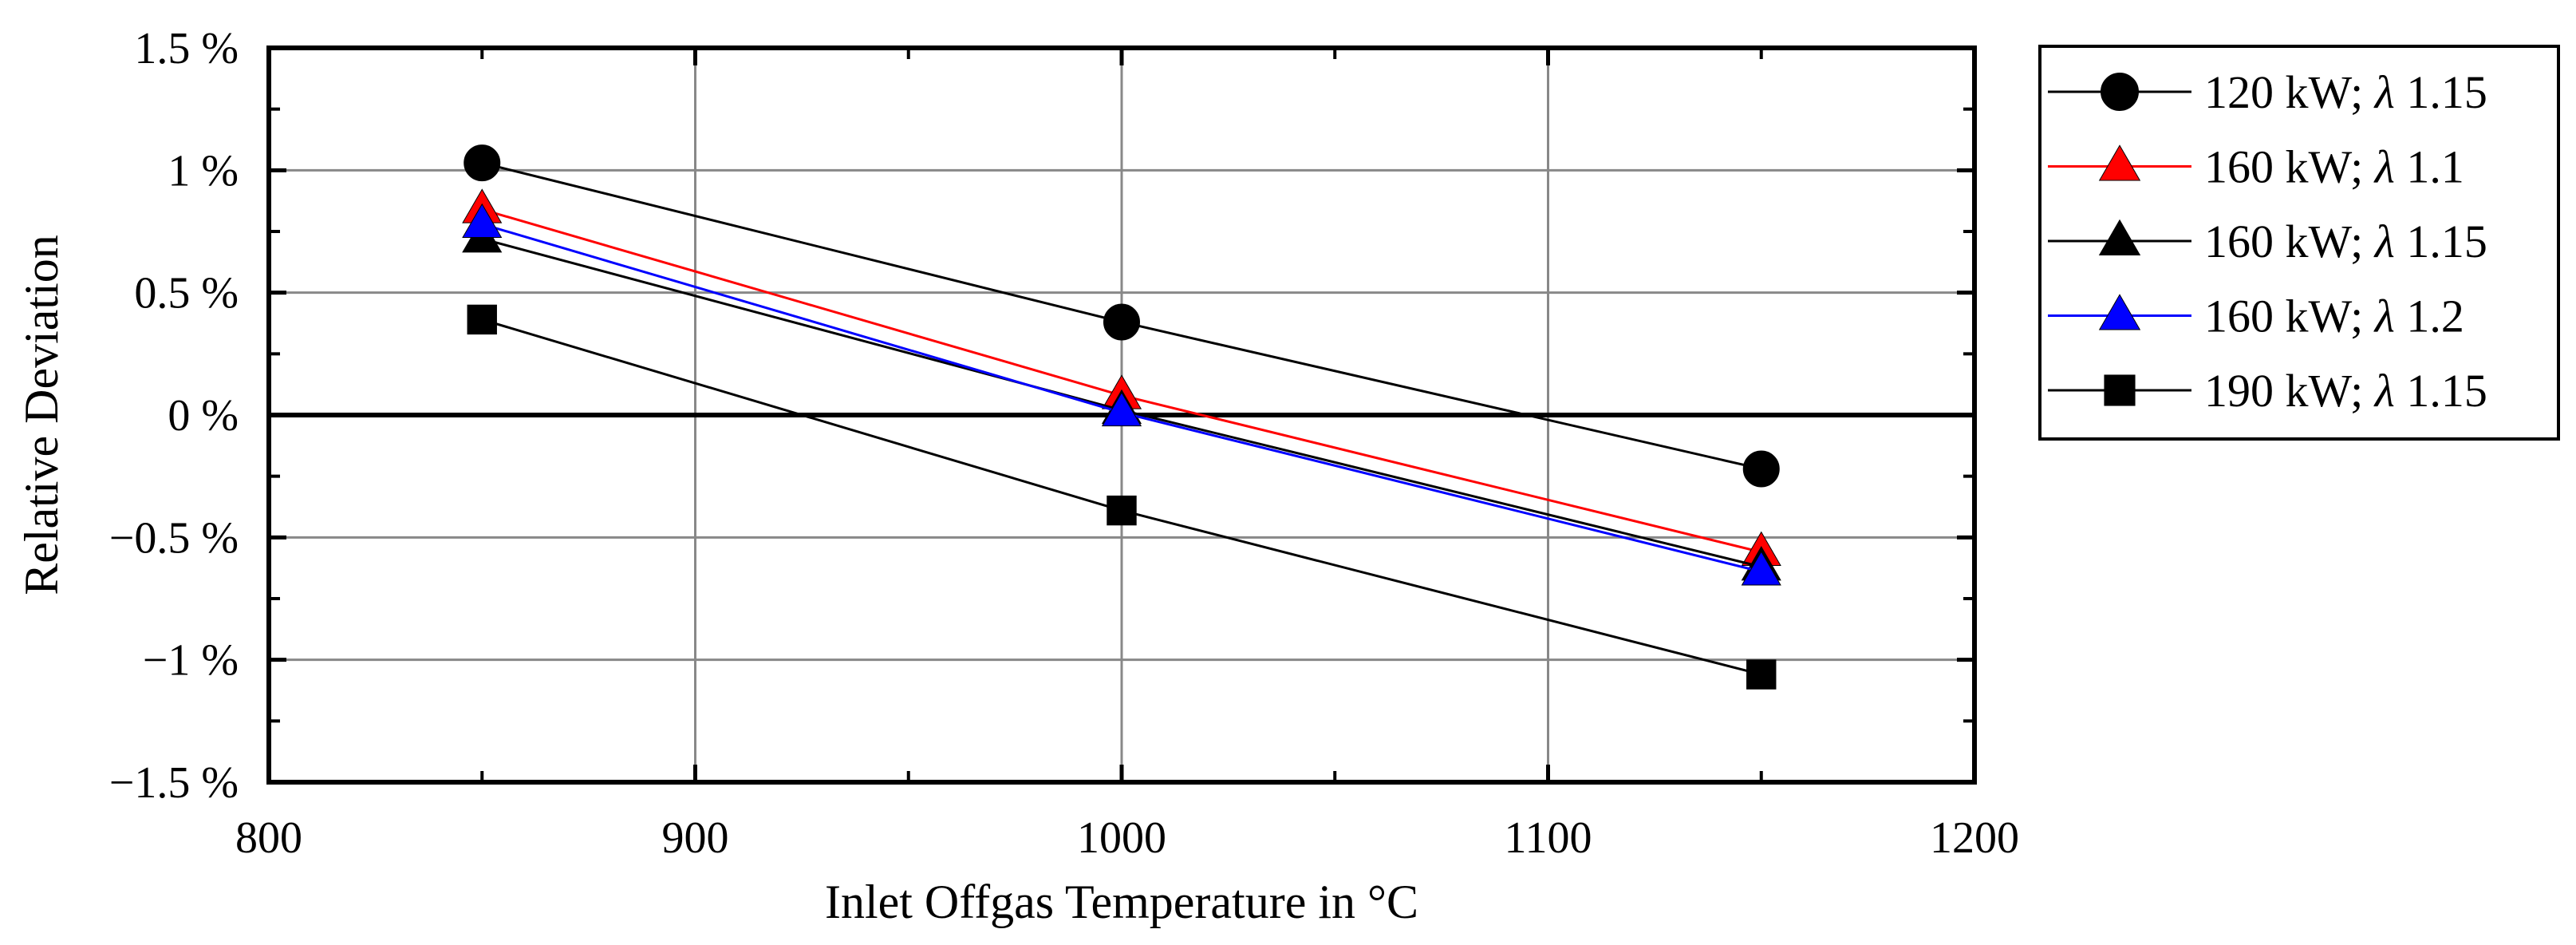  I want to click on y-tick-label: 1.5 %, so click(186, 48).